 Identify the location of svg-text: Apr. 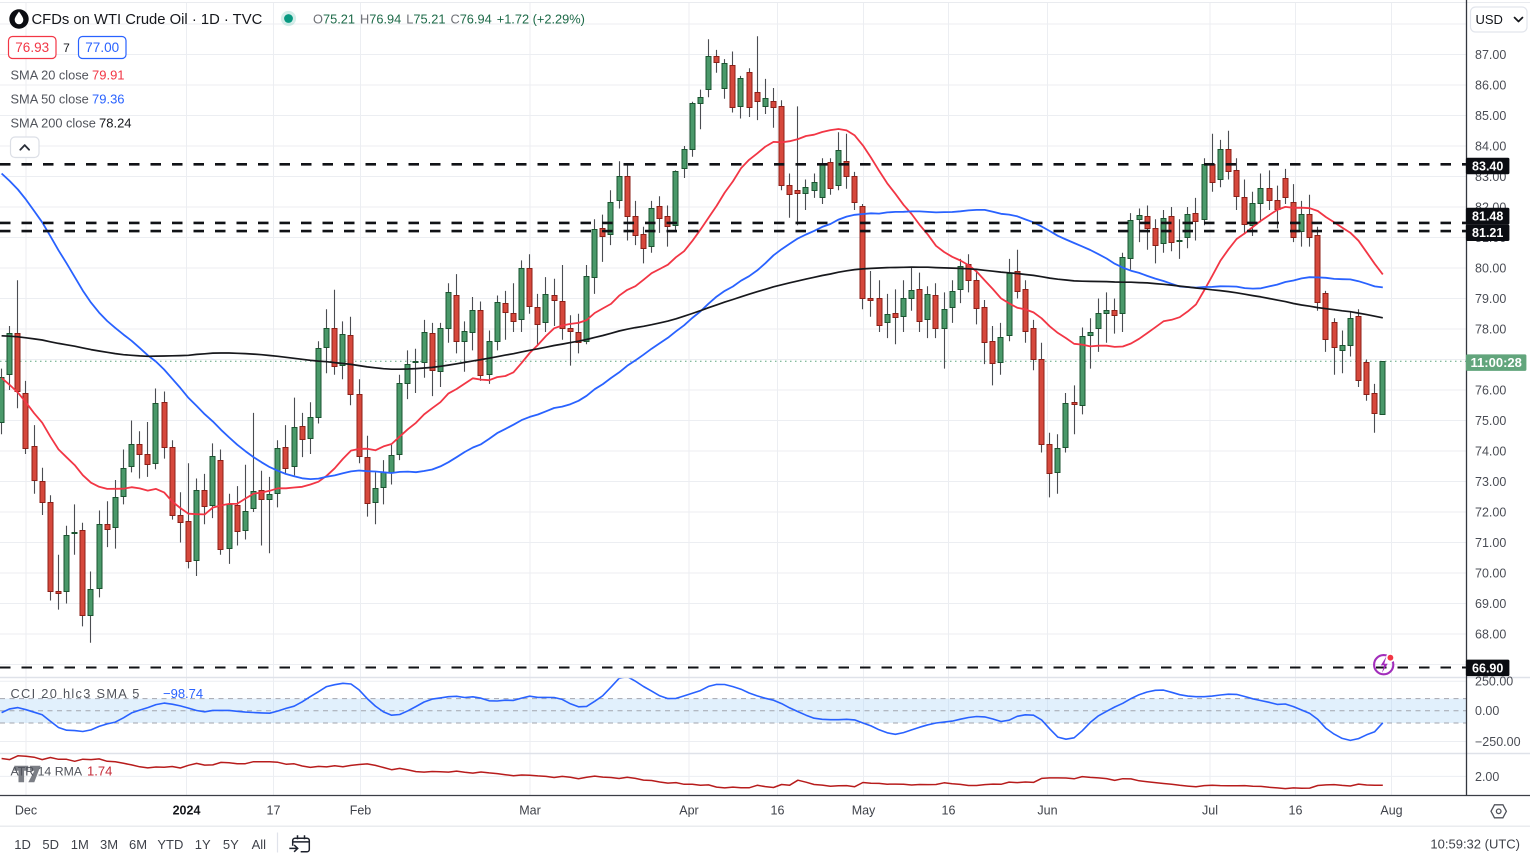
(688, 811).